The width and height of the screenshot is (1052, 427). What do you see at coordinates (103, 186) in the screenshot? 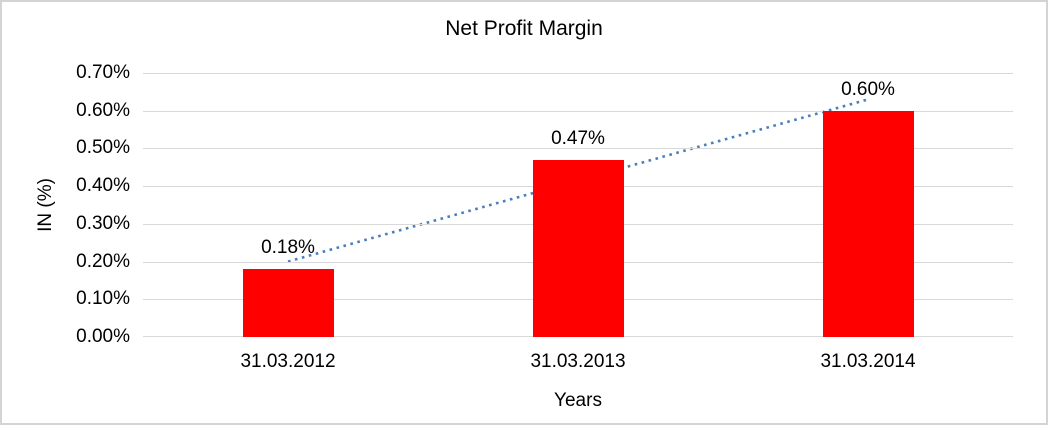
I see `y-tick-label: 0.40%` at bounding box center [103, 186].